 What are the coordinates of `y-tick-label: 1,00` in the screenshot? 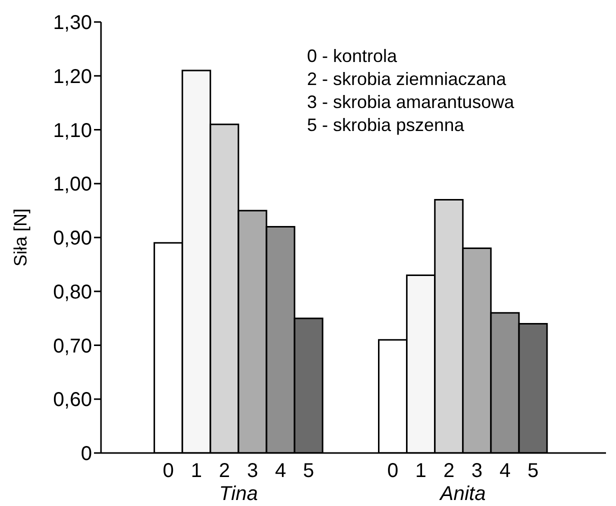 It's located at (72, 185).